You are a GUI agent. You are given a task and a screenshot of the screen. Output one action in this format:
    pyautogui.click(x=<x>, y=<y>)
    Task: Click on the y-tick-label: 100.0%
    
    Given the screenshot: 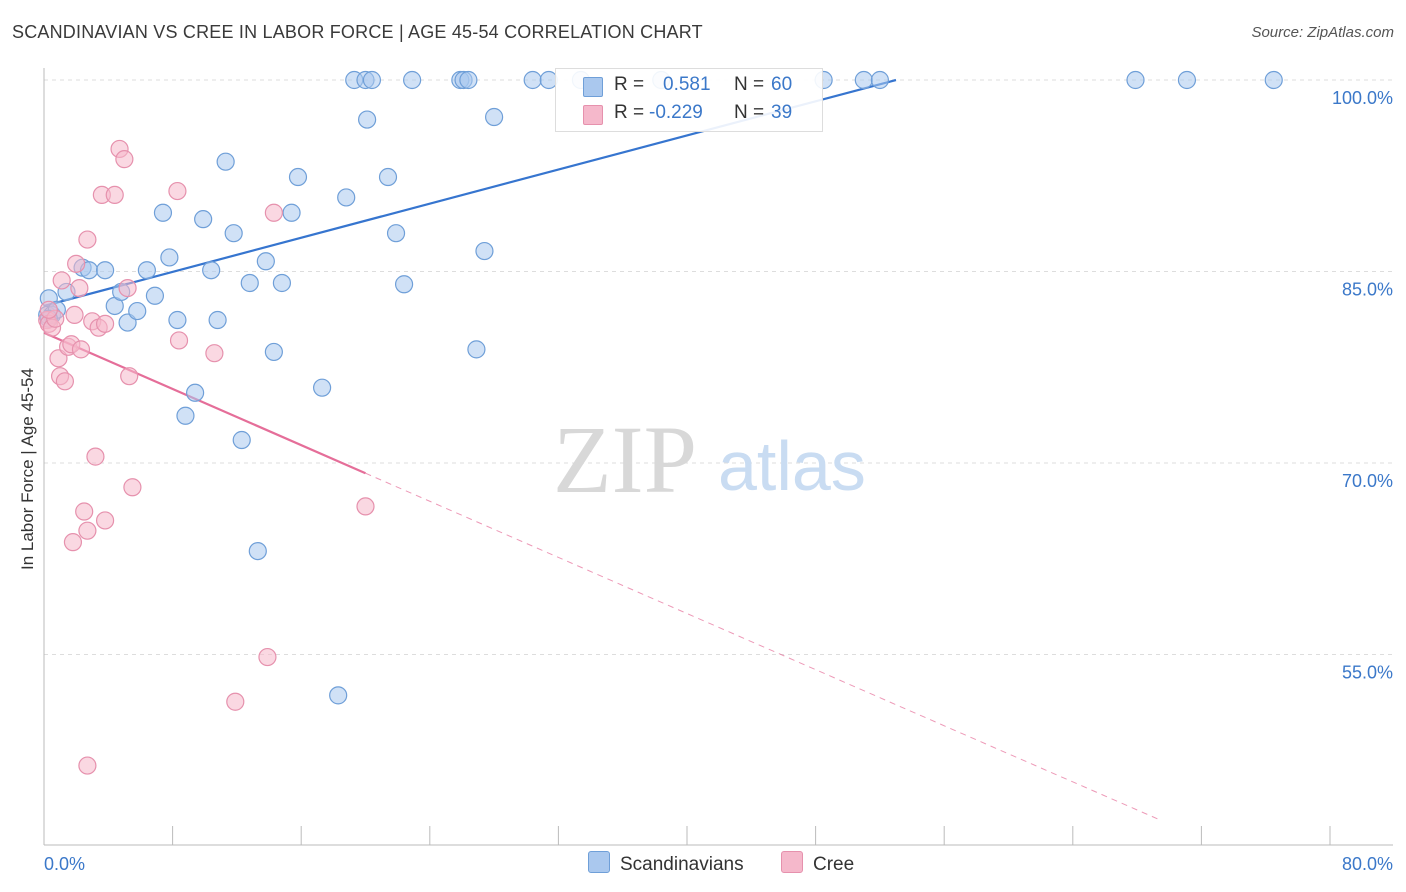 What is the action you would take?
    pyautogui.click(x=1362, y=98)
    